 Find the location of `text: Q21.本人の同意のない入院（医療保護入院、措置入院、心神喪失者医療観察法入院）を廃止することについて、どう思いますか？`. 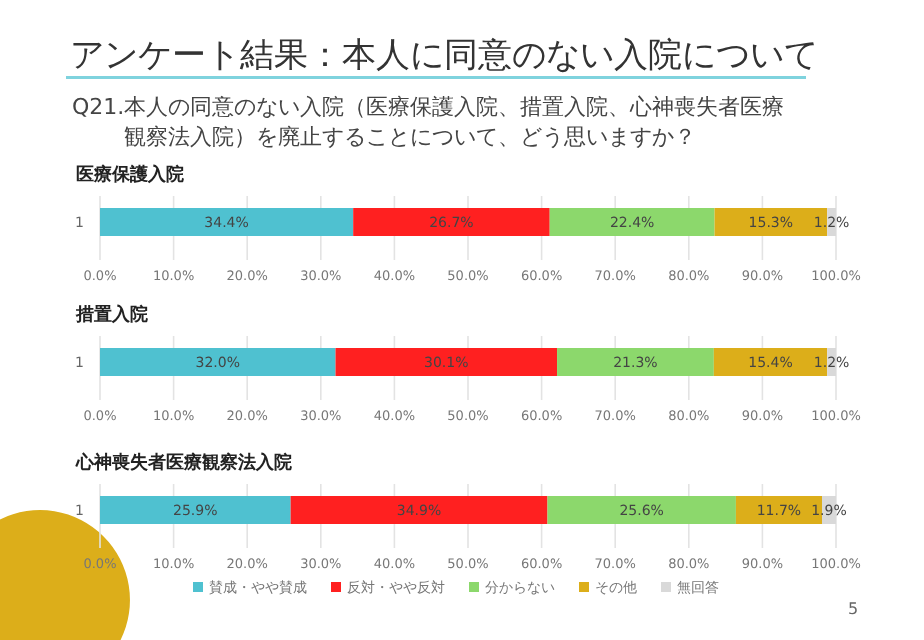

text: Q21.本人の同意のない入院（医療保護入院、措置入院、心神喪失者医療観察法入院）を廃止することについて、どう思いますか？ is located at coordinates (428, 122).